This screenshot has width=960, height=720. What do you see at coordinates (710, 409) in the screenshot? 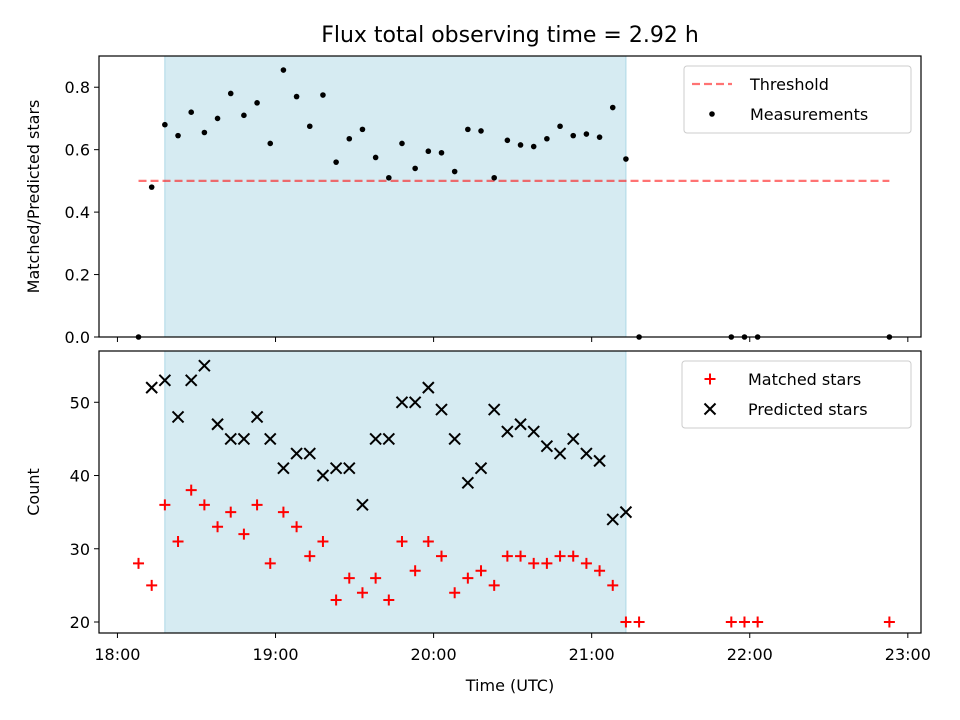
I see `legend-predicted-swatch` at bounding box center [710, 409].